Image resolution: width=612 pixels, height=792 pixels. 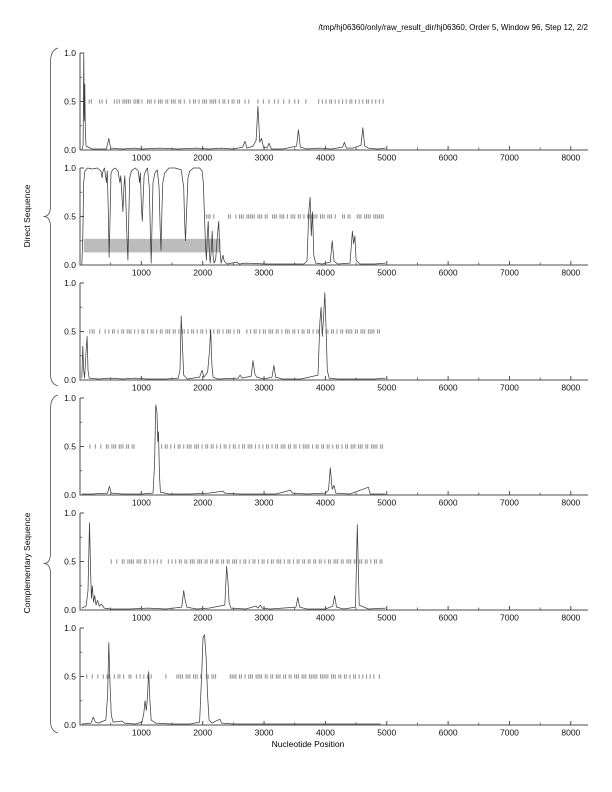 I want to click on x-tick-label: 1000, so click(x=141, y=273).